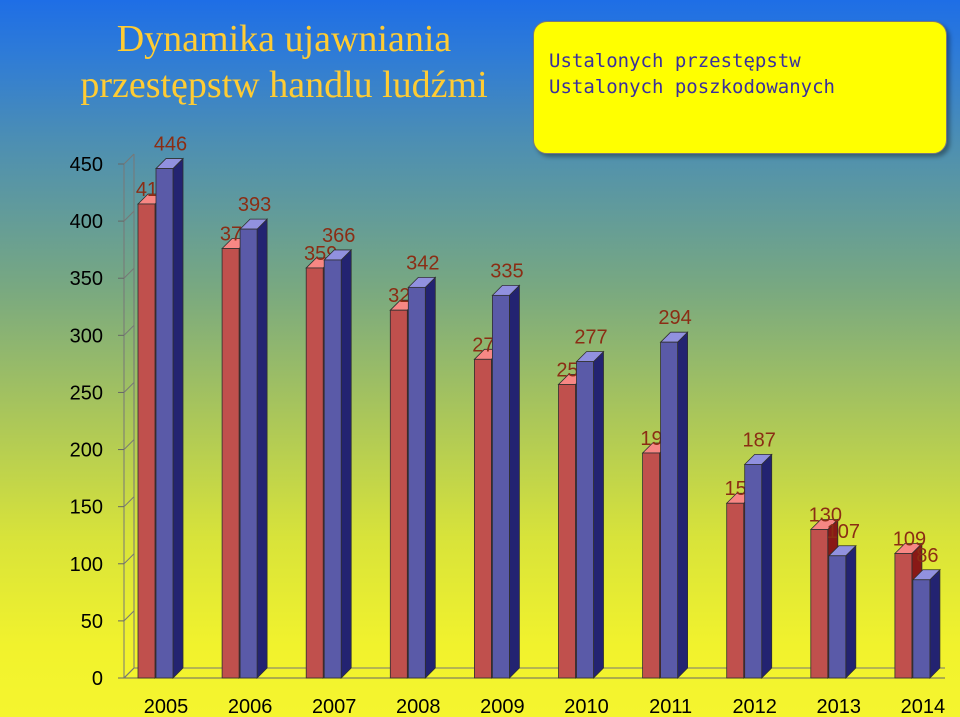  What do you see at coordinates (86, 565) in the screenshot?
I see `y-tick-label: 100` at bounding box center [86, 565].